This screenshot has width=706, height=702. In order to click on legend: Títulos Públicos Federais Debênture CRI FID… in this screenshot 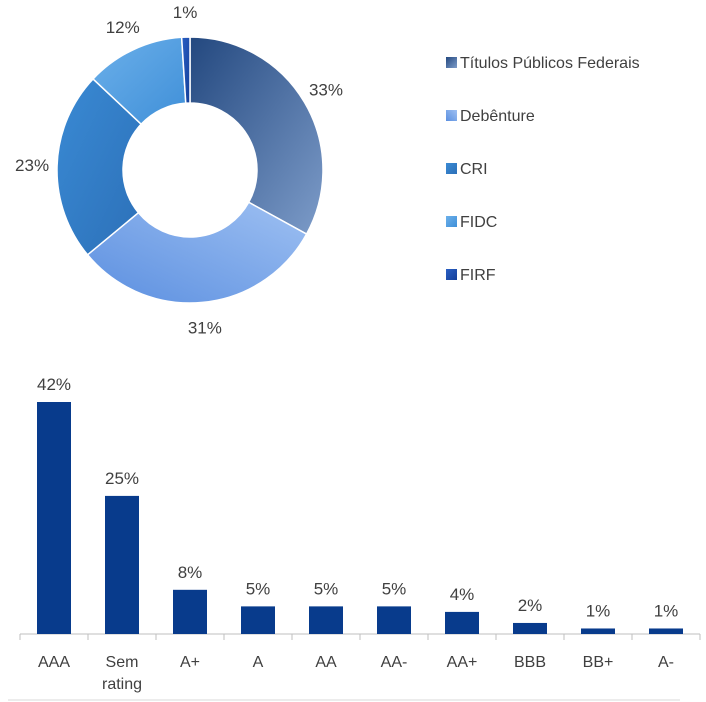, I will do `click(543, 169)`.